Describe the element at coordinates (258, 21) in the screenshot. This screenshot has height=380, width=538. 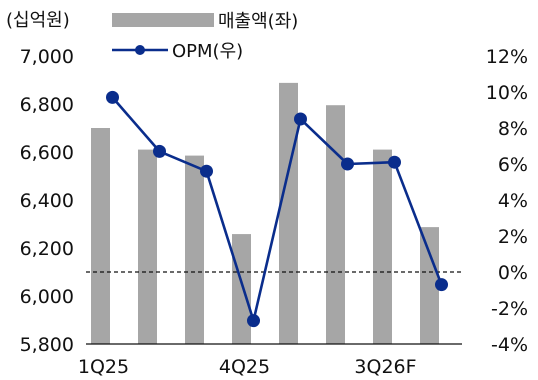
I see `legend-bar-label: 매출액(좌)` at that location.